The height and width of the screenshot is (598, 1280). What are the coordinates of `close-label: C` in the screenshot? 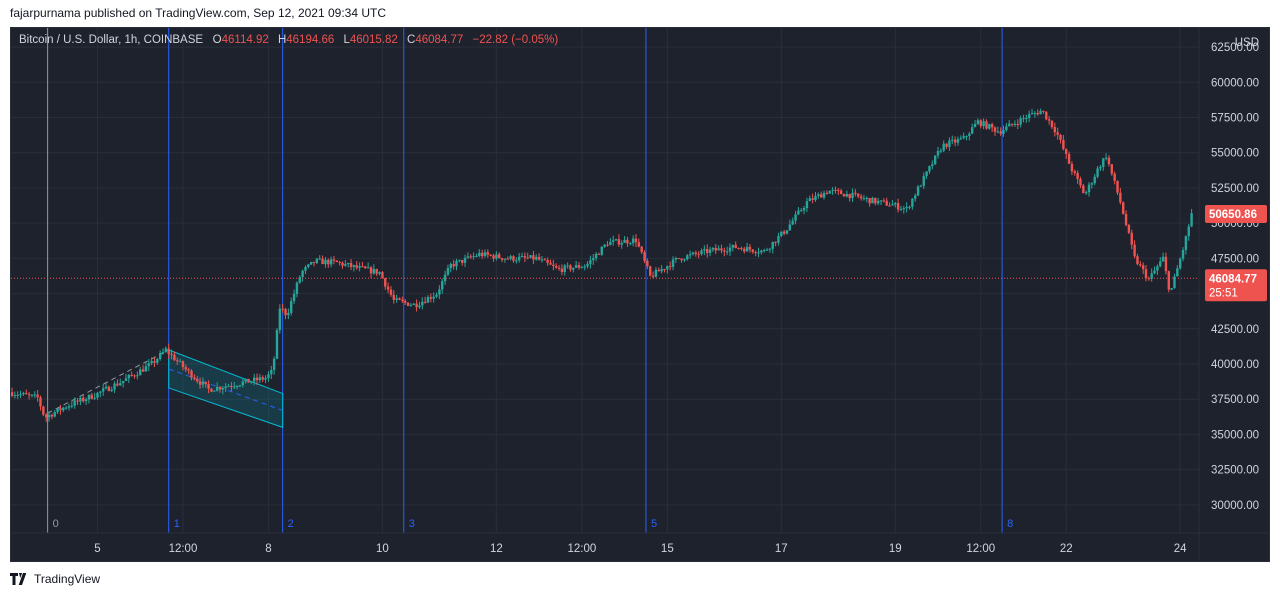 It's located at (411, 40).